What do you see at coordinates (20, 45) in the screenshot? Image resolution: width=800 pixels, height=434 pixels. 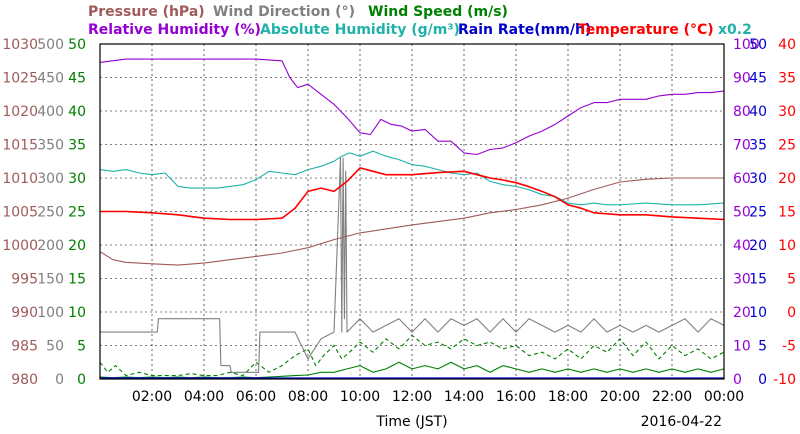 I see `pressure-tick-label: 1030` at bounding box center [20, 45].